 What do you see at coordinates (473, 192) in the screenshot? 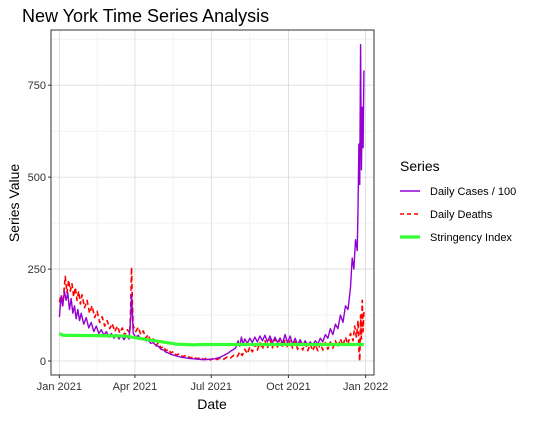
I see `legend-label: Daily Cases / 100` at bounding box center [473, 192].